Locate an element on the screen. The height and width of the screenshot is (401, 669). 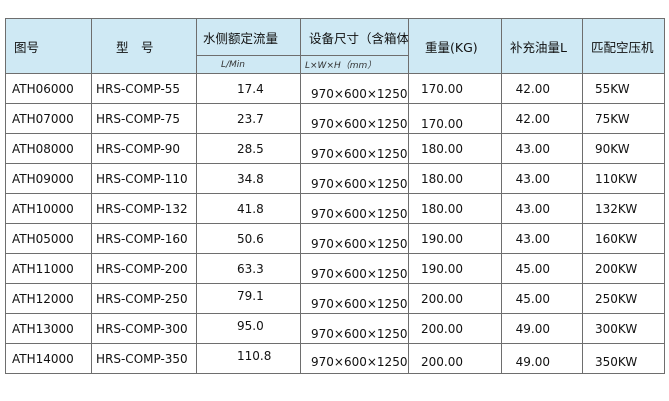
cell-flow: 34.8 is located at coordinates (248, 178).